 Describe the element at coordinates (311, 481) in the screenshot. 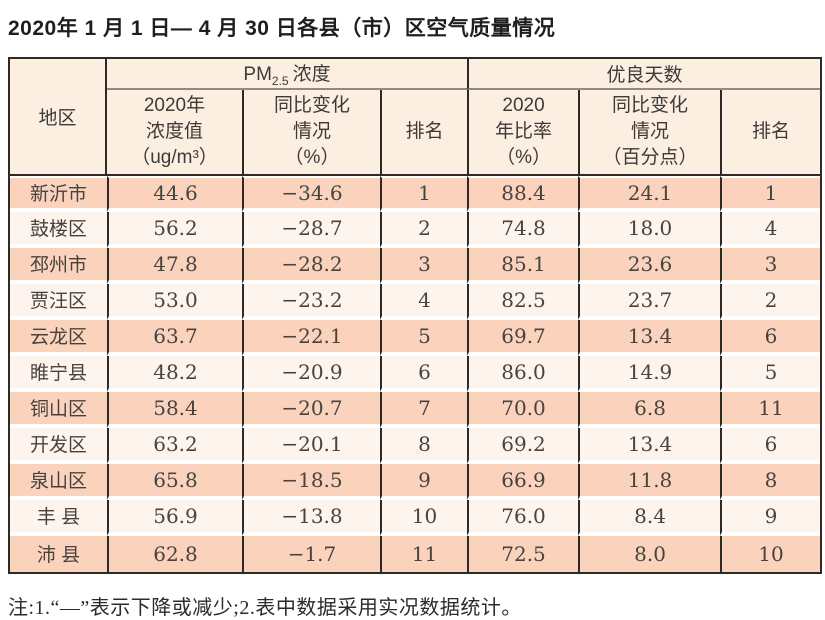

I see `pm-change-cell: −18.5` at that location.